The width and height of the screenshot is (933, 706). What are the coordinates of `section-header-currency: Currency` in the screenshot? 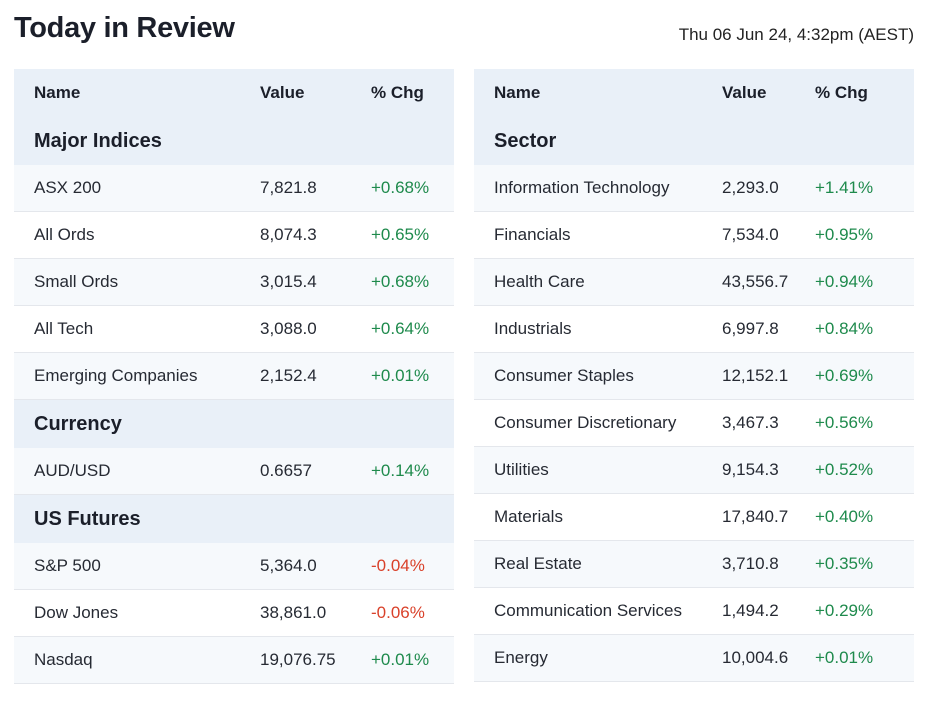 It's located at (234, 424).